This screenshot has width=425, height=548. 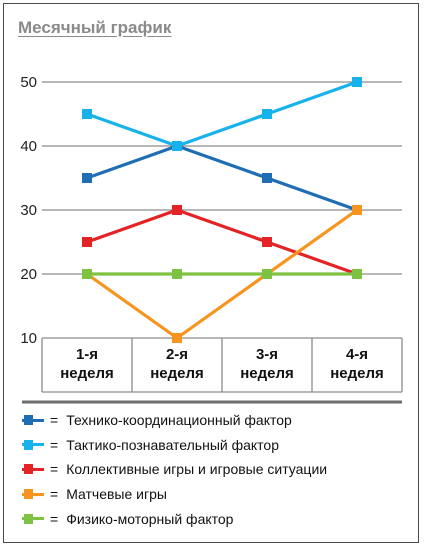 What do you see at coordinates (179, 420) in the screenshot?
I see `legend-label: Технико-координационный фактор` at bounding box center [179, 420].